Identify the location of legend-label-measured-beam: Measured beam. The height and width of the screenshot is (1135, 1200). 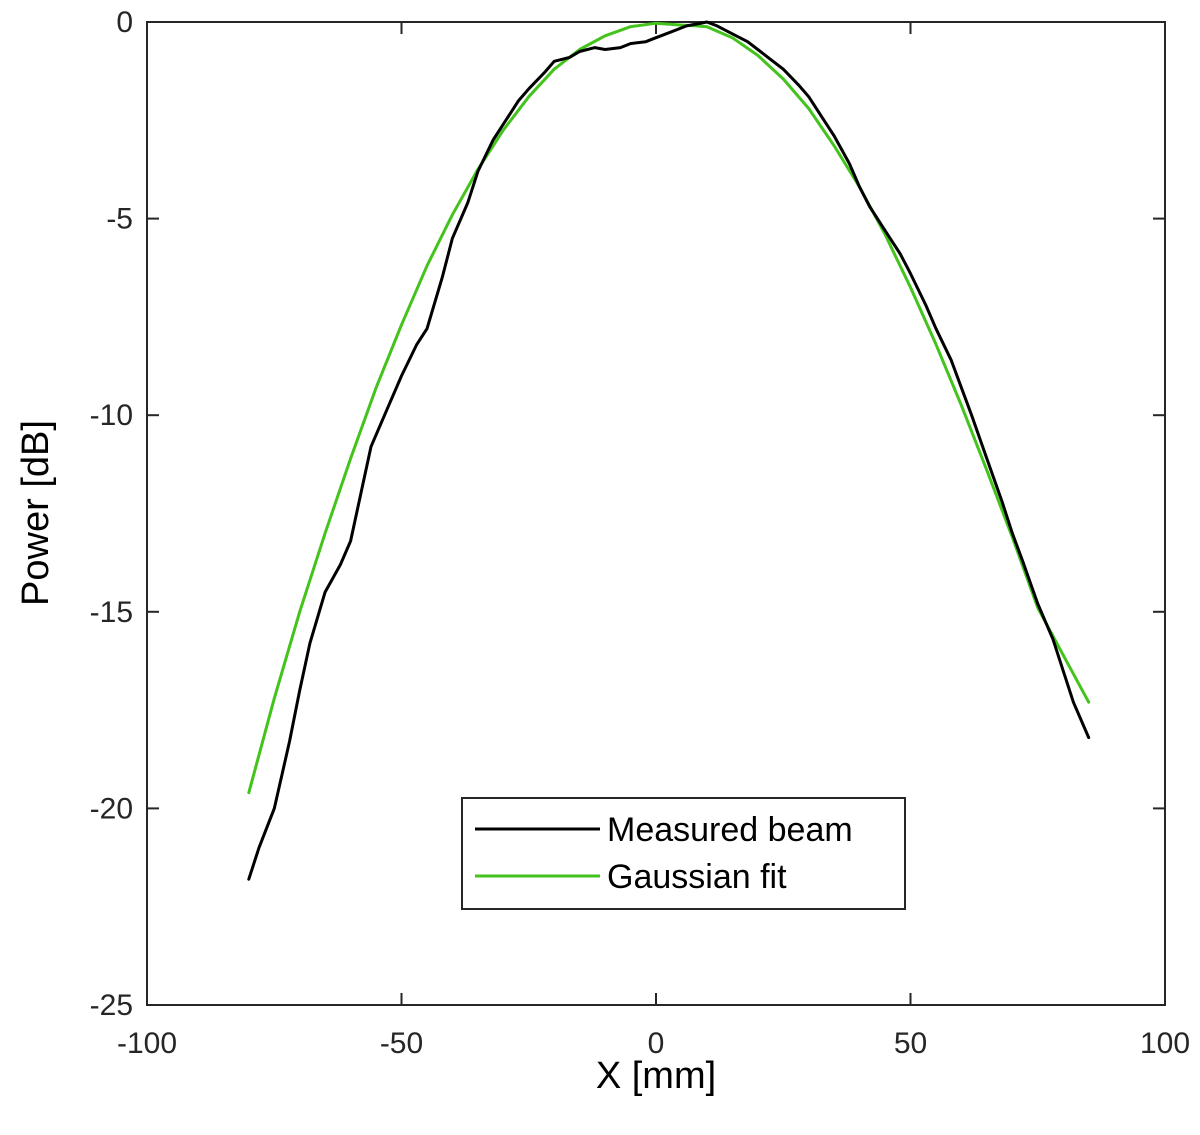
(730, 830).